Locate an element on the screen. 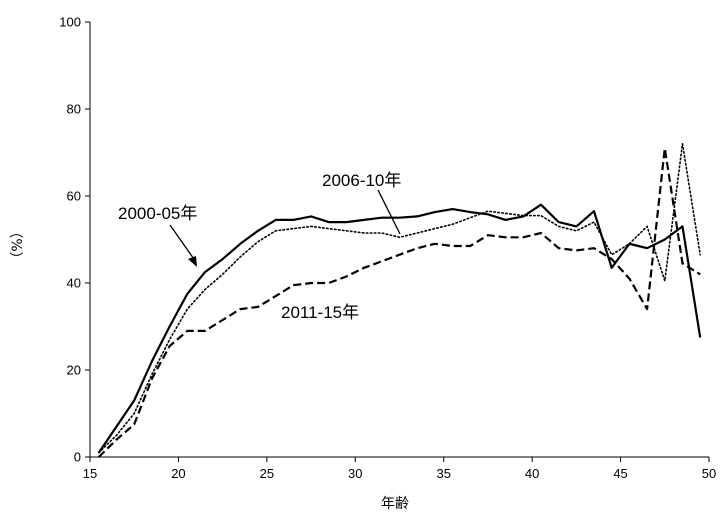 Image resolution: width=722 pixels, height=515 pixels. y-tick-label: 80 is located at coordinates (74, 109).